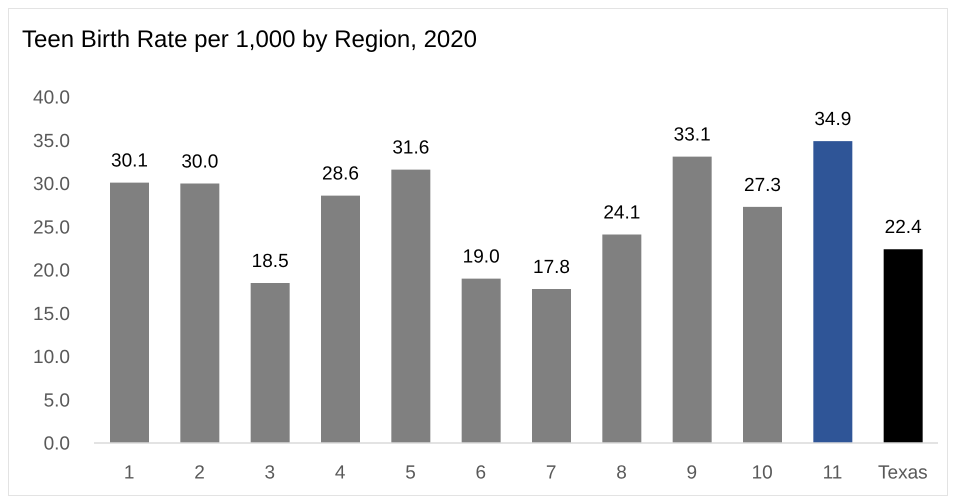 The height and width of the screenshot is (496, 955). What do you see at coordinates (903, 227) in the screenshot?
I see `data-label: 22.4` at bounding box center [903, 227].